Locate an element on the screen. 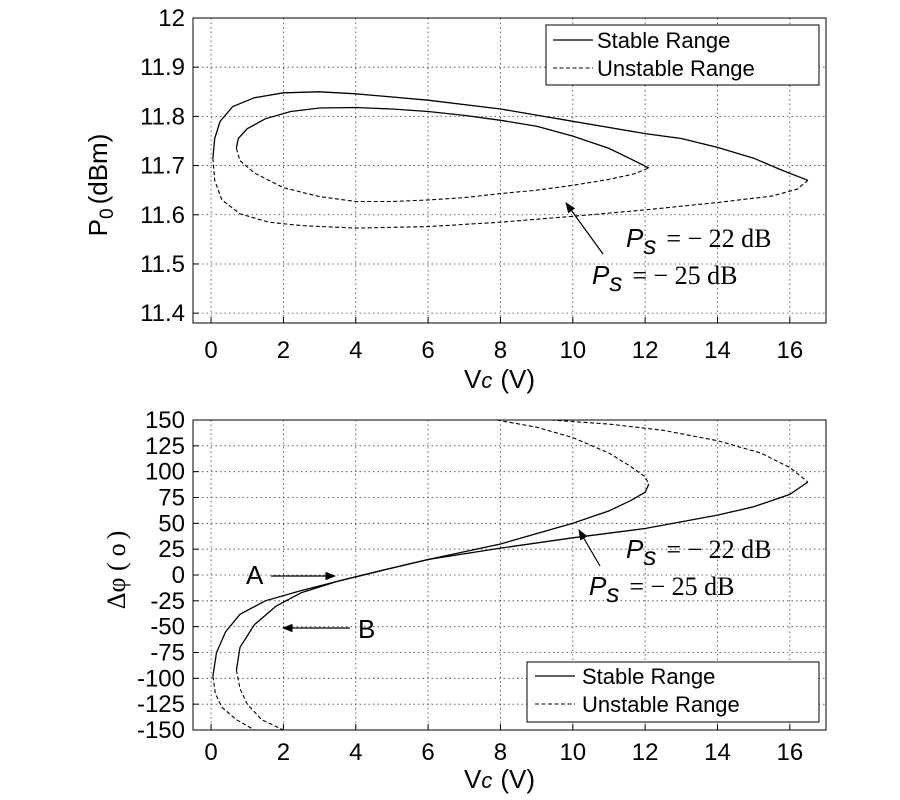  annotation-ps-22-bottom: Ps = − 22 dB is located at coordinates (699, 552).